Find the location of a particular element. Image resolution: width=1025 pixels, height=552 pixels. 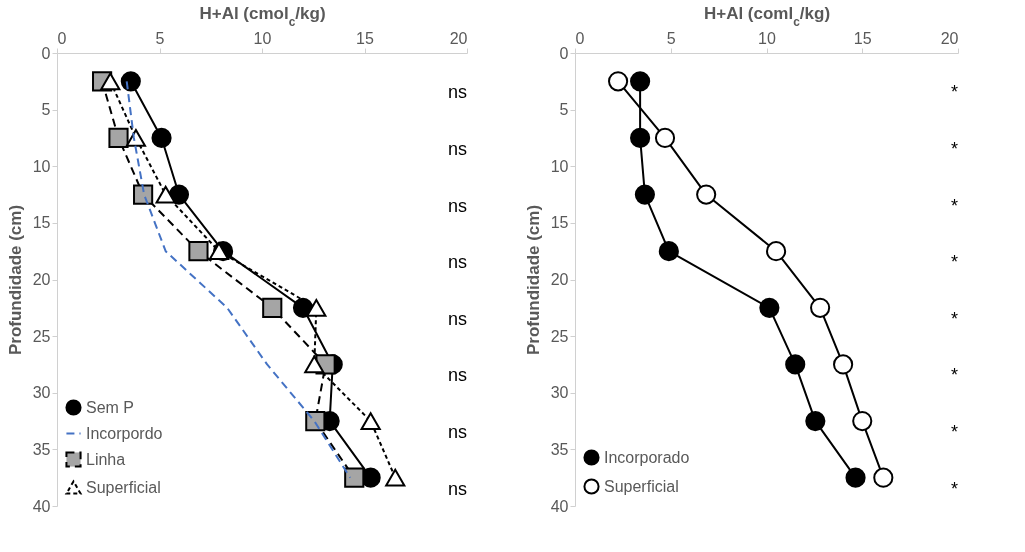

x-axis-title: H+Al (coml$_{c}$/kg) is located at coordinates (767, 16).